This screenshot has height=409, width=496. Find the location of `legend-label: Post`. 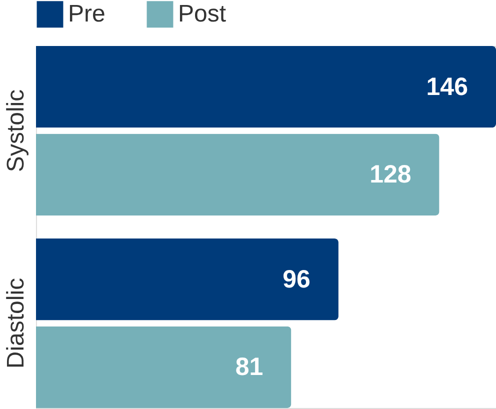

legend-label: Post is located at coordinates (202, 14).